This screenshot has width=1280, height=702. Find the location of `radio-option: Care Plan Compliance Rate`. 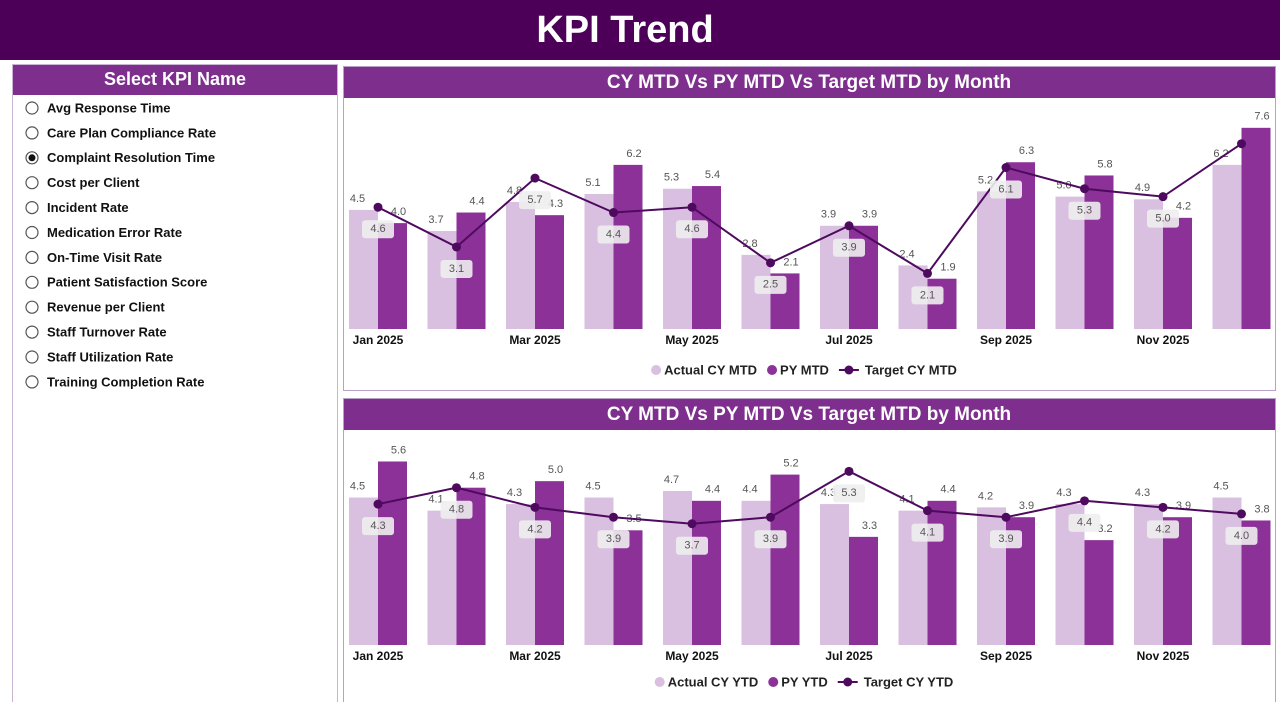

radio-option: Care Plan Compliance Rate is located at coordinates (120, 132).